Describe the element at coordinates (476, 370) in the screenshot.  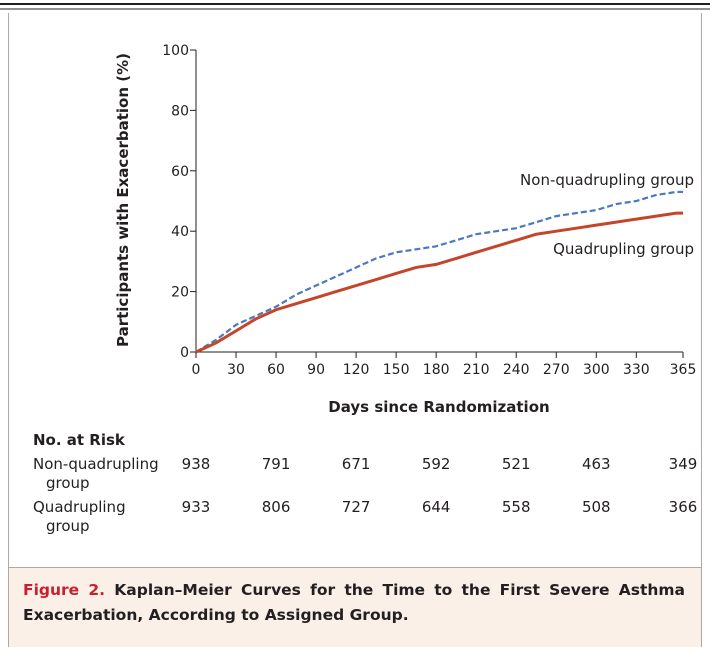
I see `x-tick-label: 210` at that location.